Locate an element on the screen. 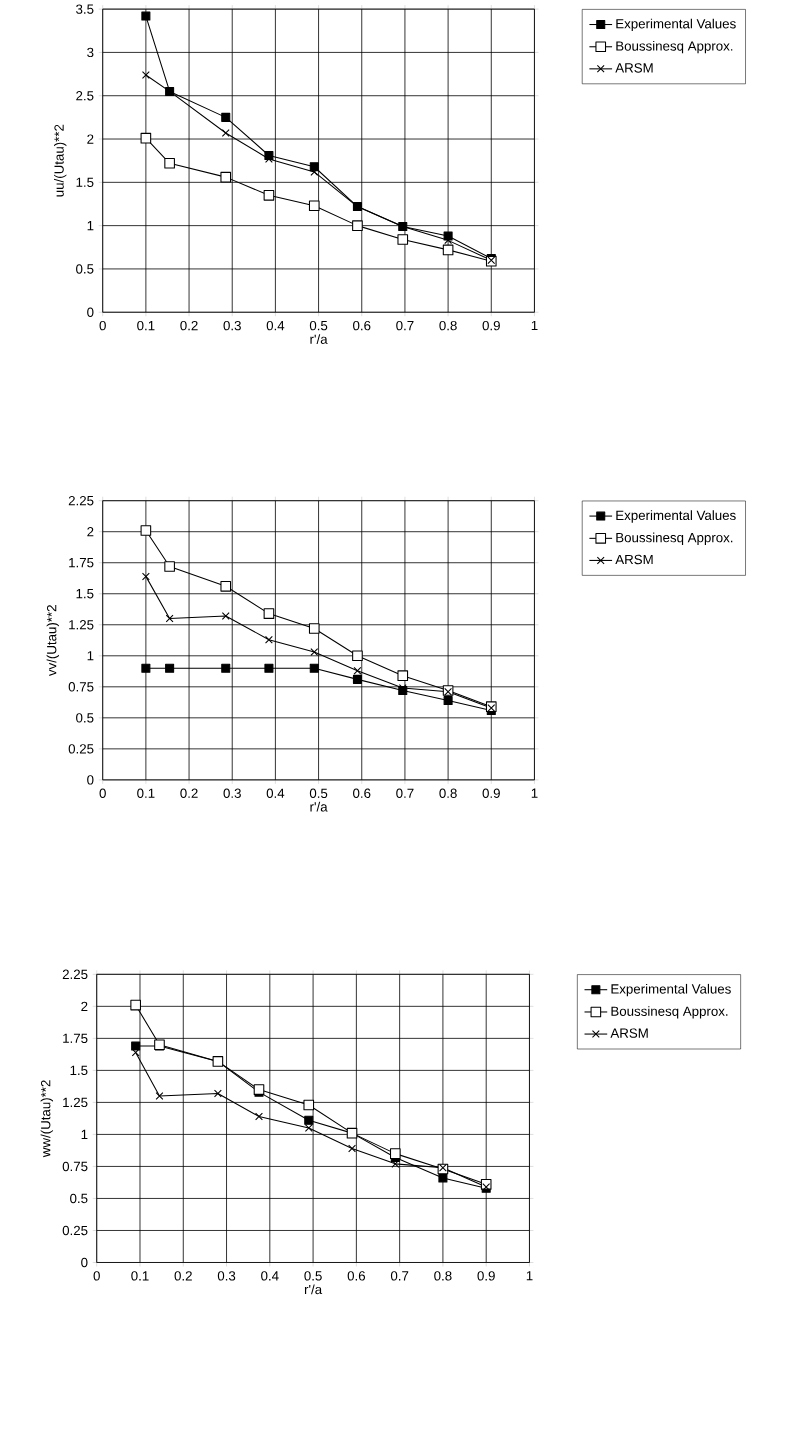 Image resolution: width=792 pixels, height=1431 pixels. y-axis-title: ww/(Utau)**2 is located at coordinates (47, 1119).